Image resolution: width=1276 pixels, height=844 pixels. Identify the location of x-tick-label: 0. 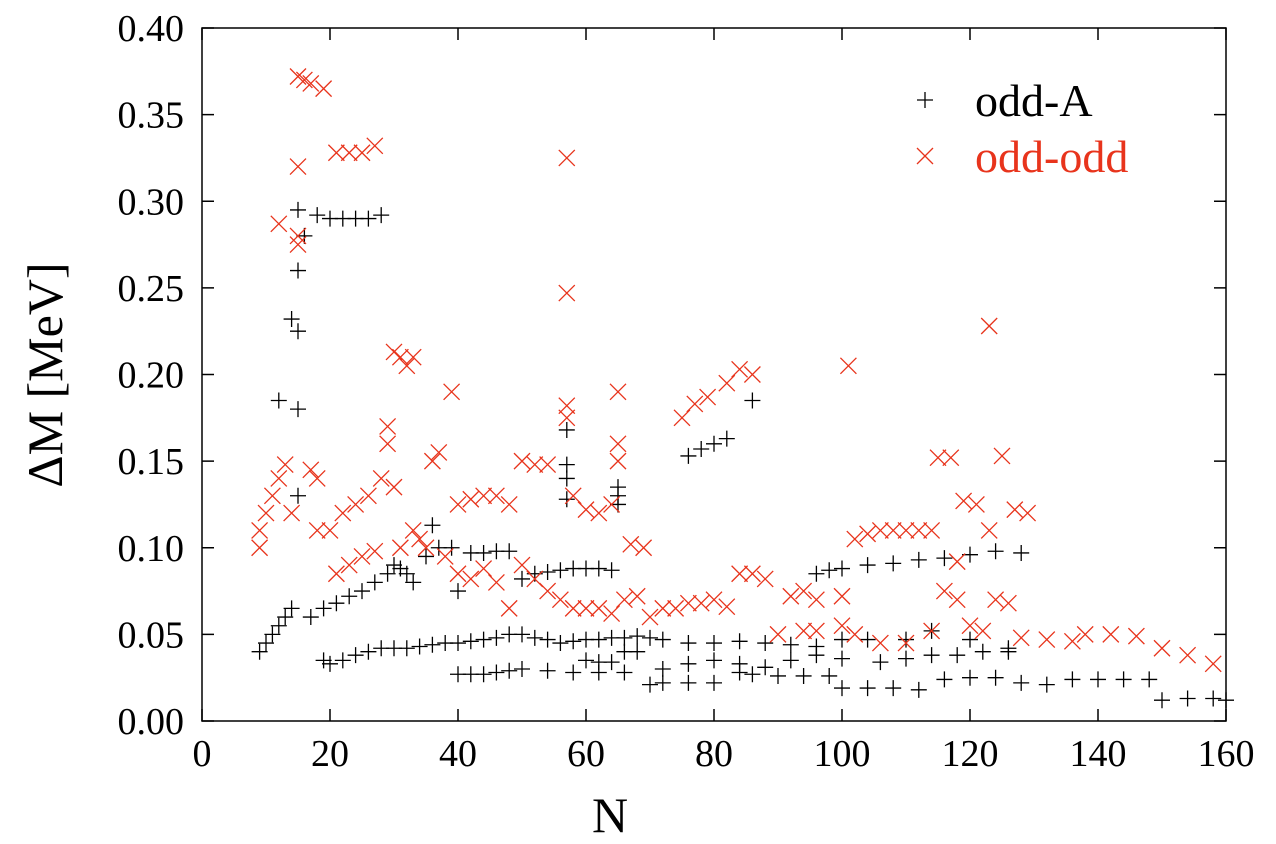
(202, 754).